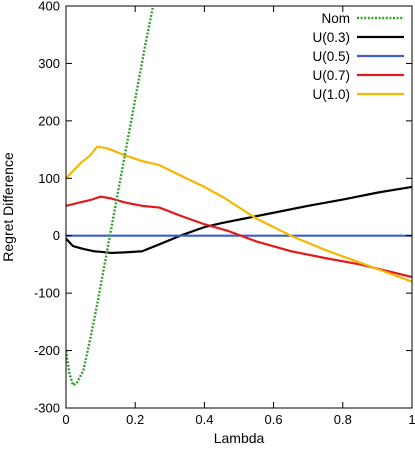  I want to click on x-axis-title: Lambda, so click(239, 438).